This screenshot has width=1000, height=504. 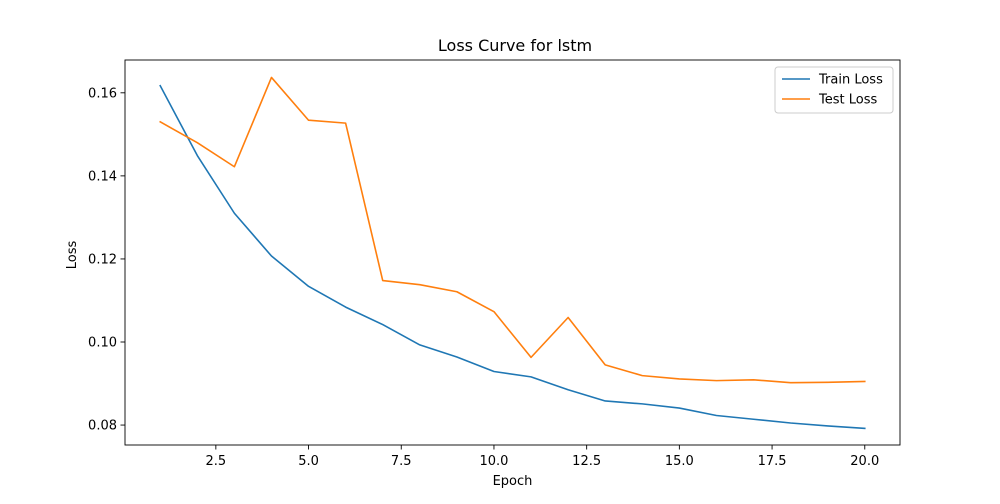 What do you see at coordinates (102, 93) in the screenshot?
I see `y-tick-label: 0.16` at bounding box center [102, 93].